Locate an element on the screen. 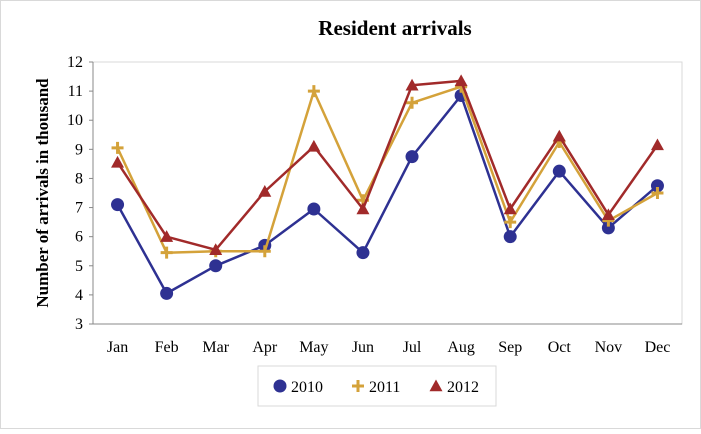  legend-marker-2012 is located at coordinates (436, 385).